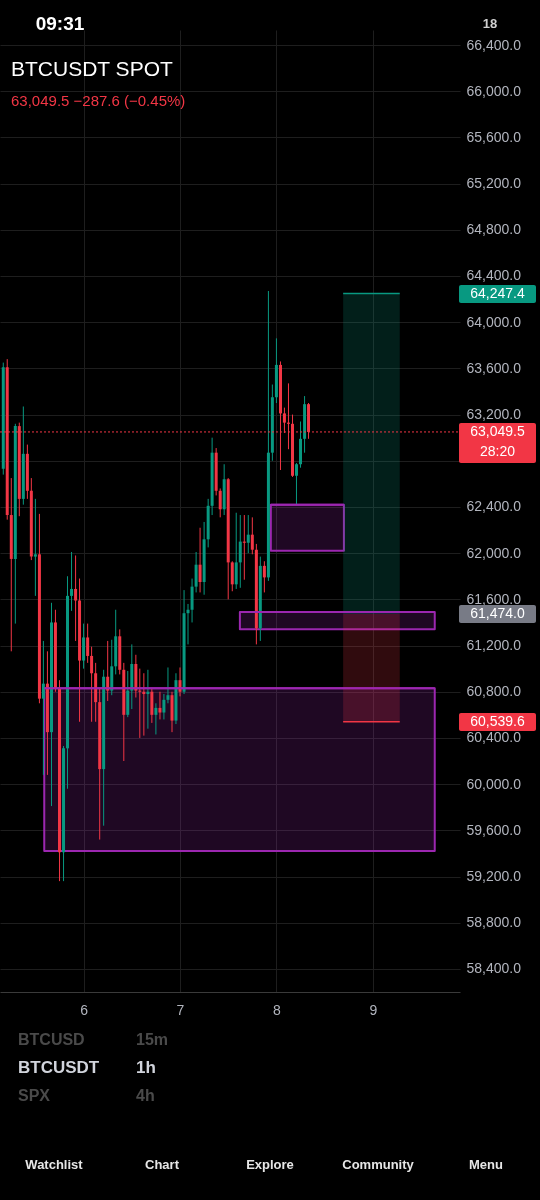  What do you see at coordinates (494, 552) in the screenshot?
I see `y-tick-label: 62,000.0` at bounding box center [494, 552].